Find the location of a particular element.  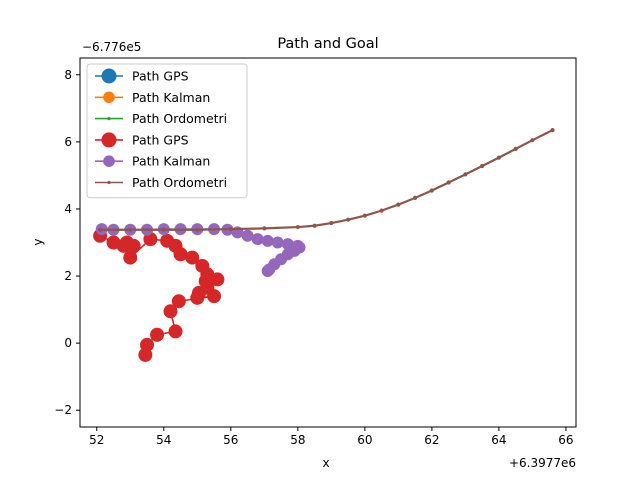

legend-box is located at coordinates (167, 131).